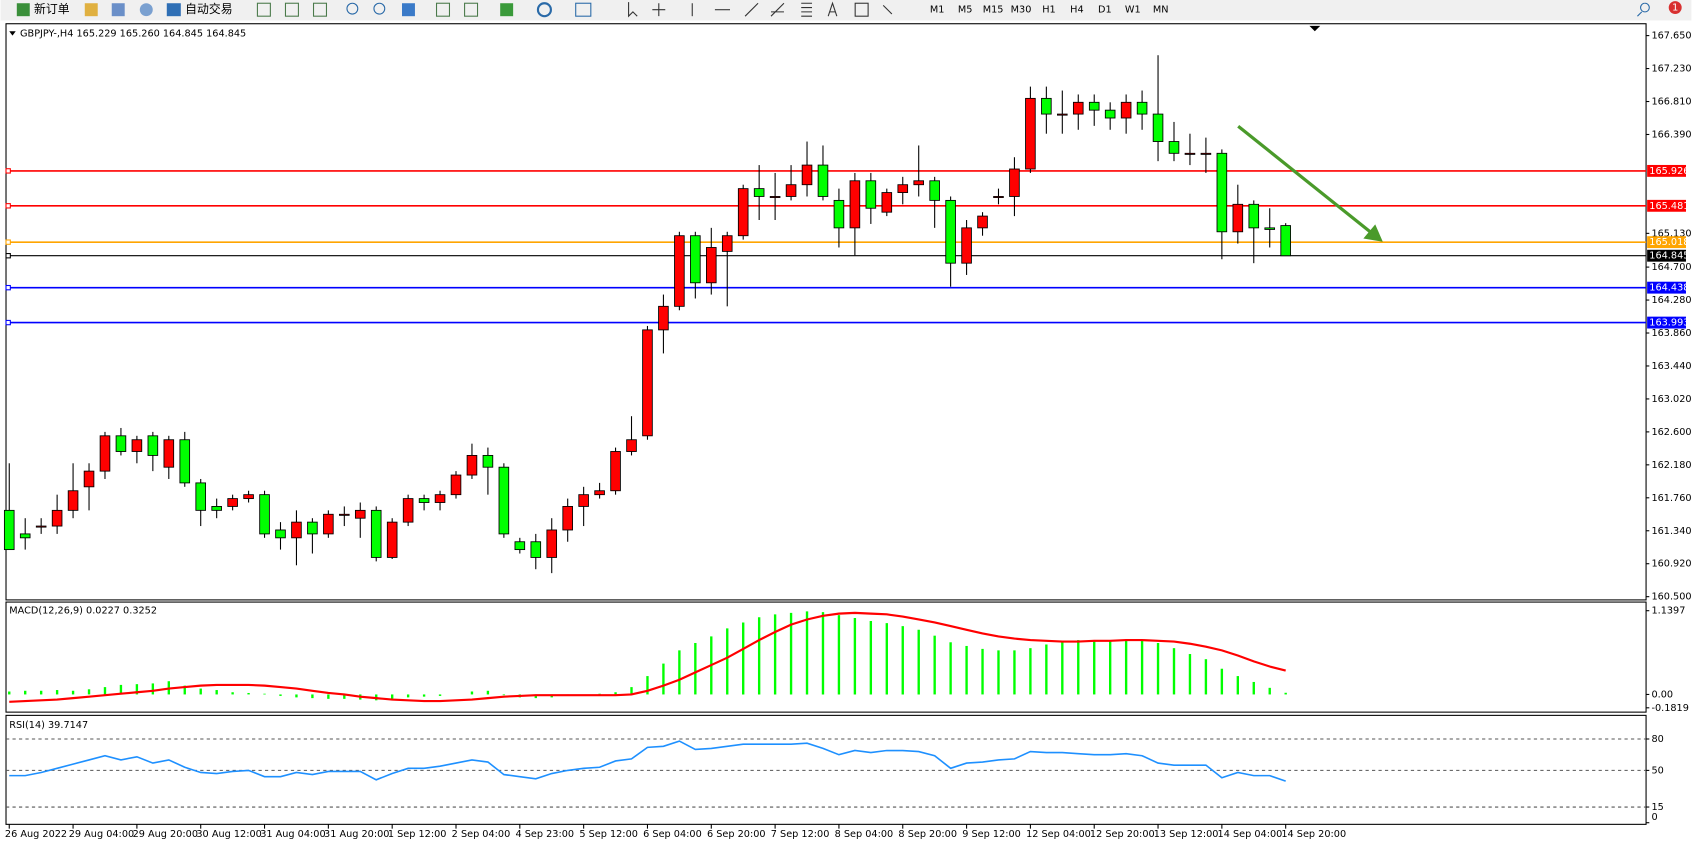  What do you see at coordinates (861, 9) in the screenshot?
I see `label-tool` at bounding box center [861, 9].